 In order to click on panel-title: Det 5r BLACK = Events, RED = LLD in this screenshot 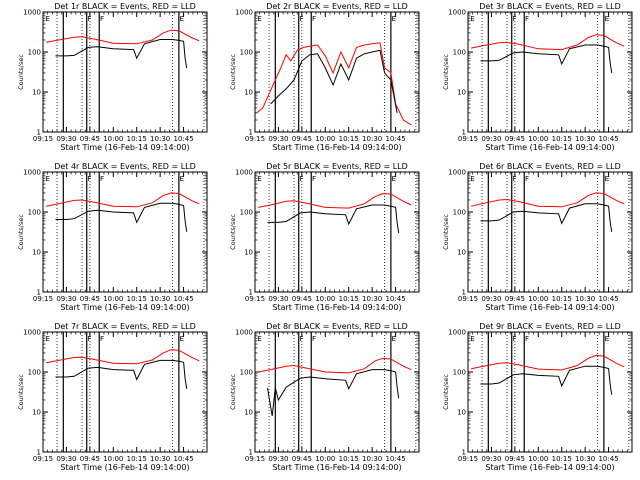, I will do `click(337, 166)`.